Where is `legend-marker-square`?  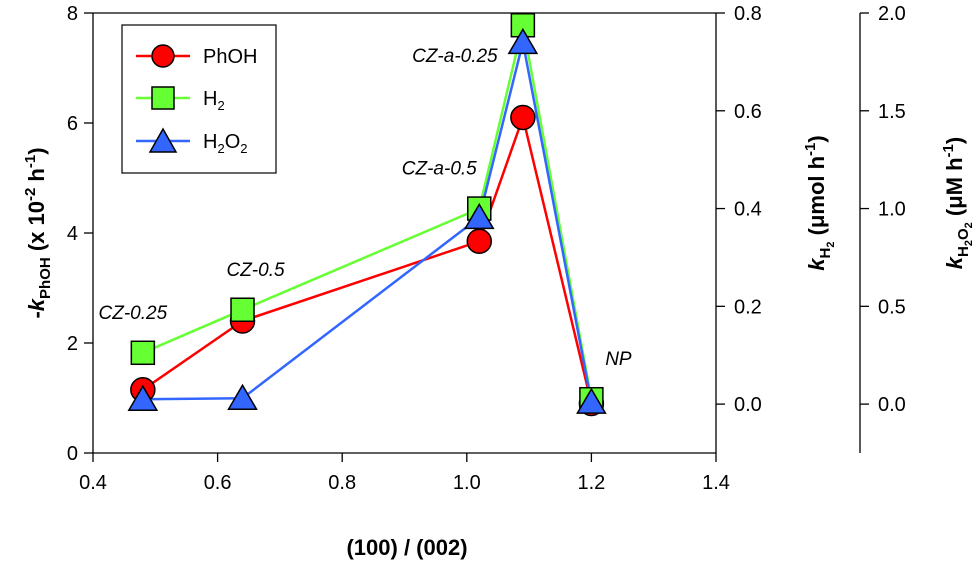
legend-marker-square is located at coordinates (163, 98).